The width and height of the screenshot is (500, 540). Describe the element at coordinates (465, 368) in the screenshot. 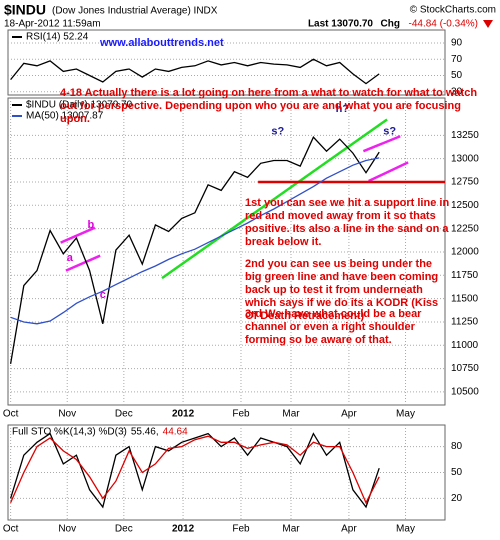

I see `y-tick-label: 10750` at that location.